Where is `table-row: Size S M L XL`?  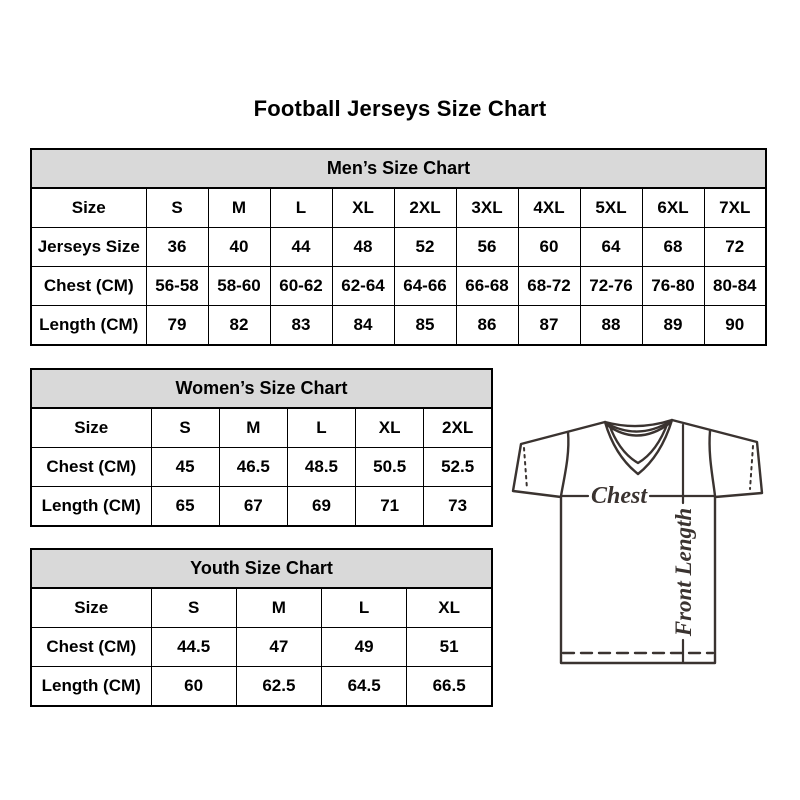 table-row: Size S M L XL is located at coordinates (261, 607).